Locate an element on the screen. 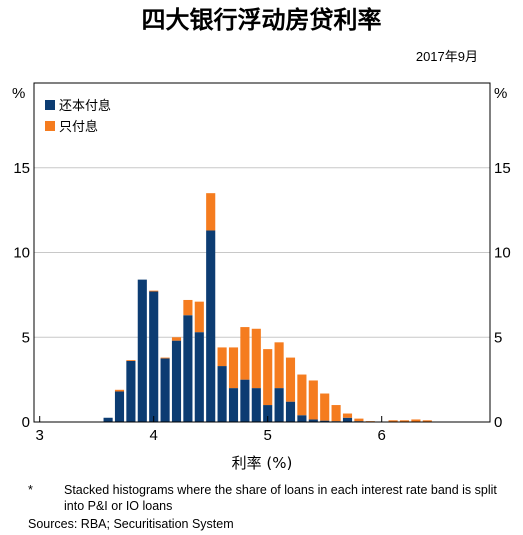 The height and width of the screenshot is (535, 523). chart-date: 2017年9月 is located at coordinates (447, 56).